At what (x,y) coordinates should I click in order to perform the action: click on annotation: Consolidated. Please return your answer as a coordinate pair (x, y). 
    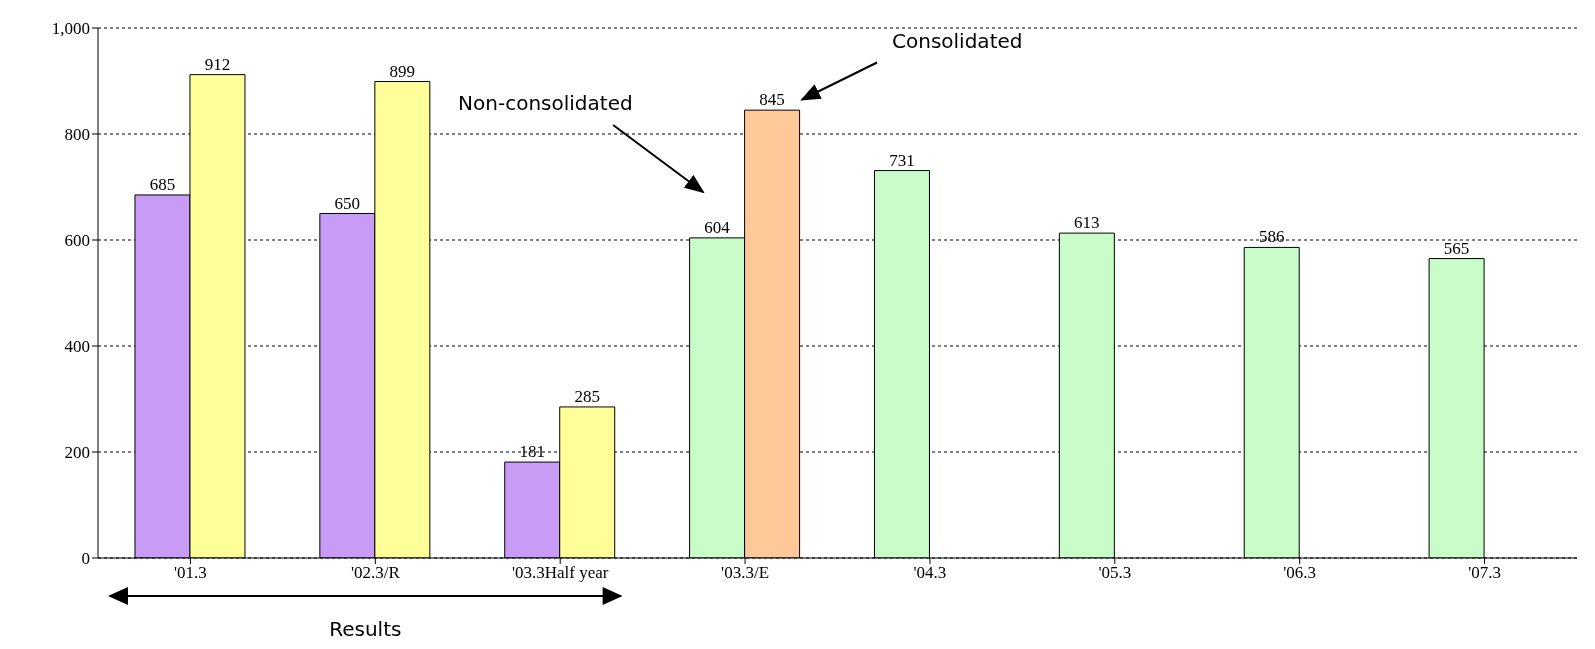
    Looking at the image, I should click on (957, 40).